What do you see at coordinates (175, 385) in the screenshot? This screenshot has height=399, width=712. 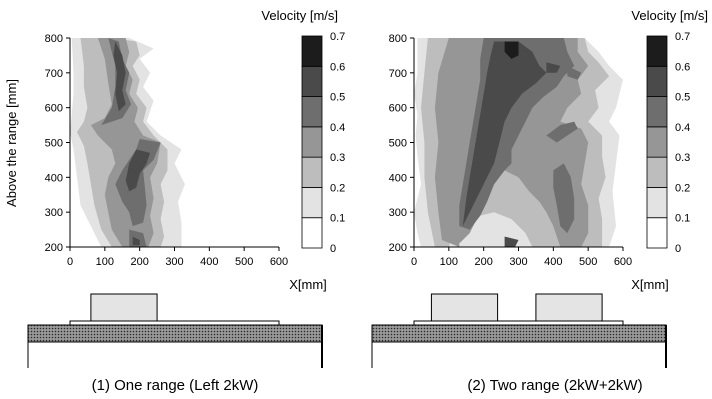 I see `panel-caption: (1) One range (Left 2kW)` at bounding box center [175, 385].